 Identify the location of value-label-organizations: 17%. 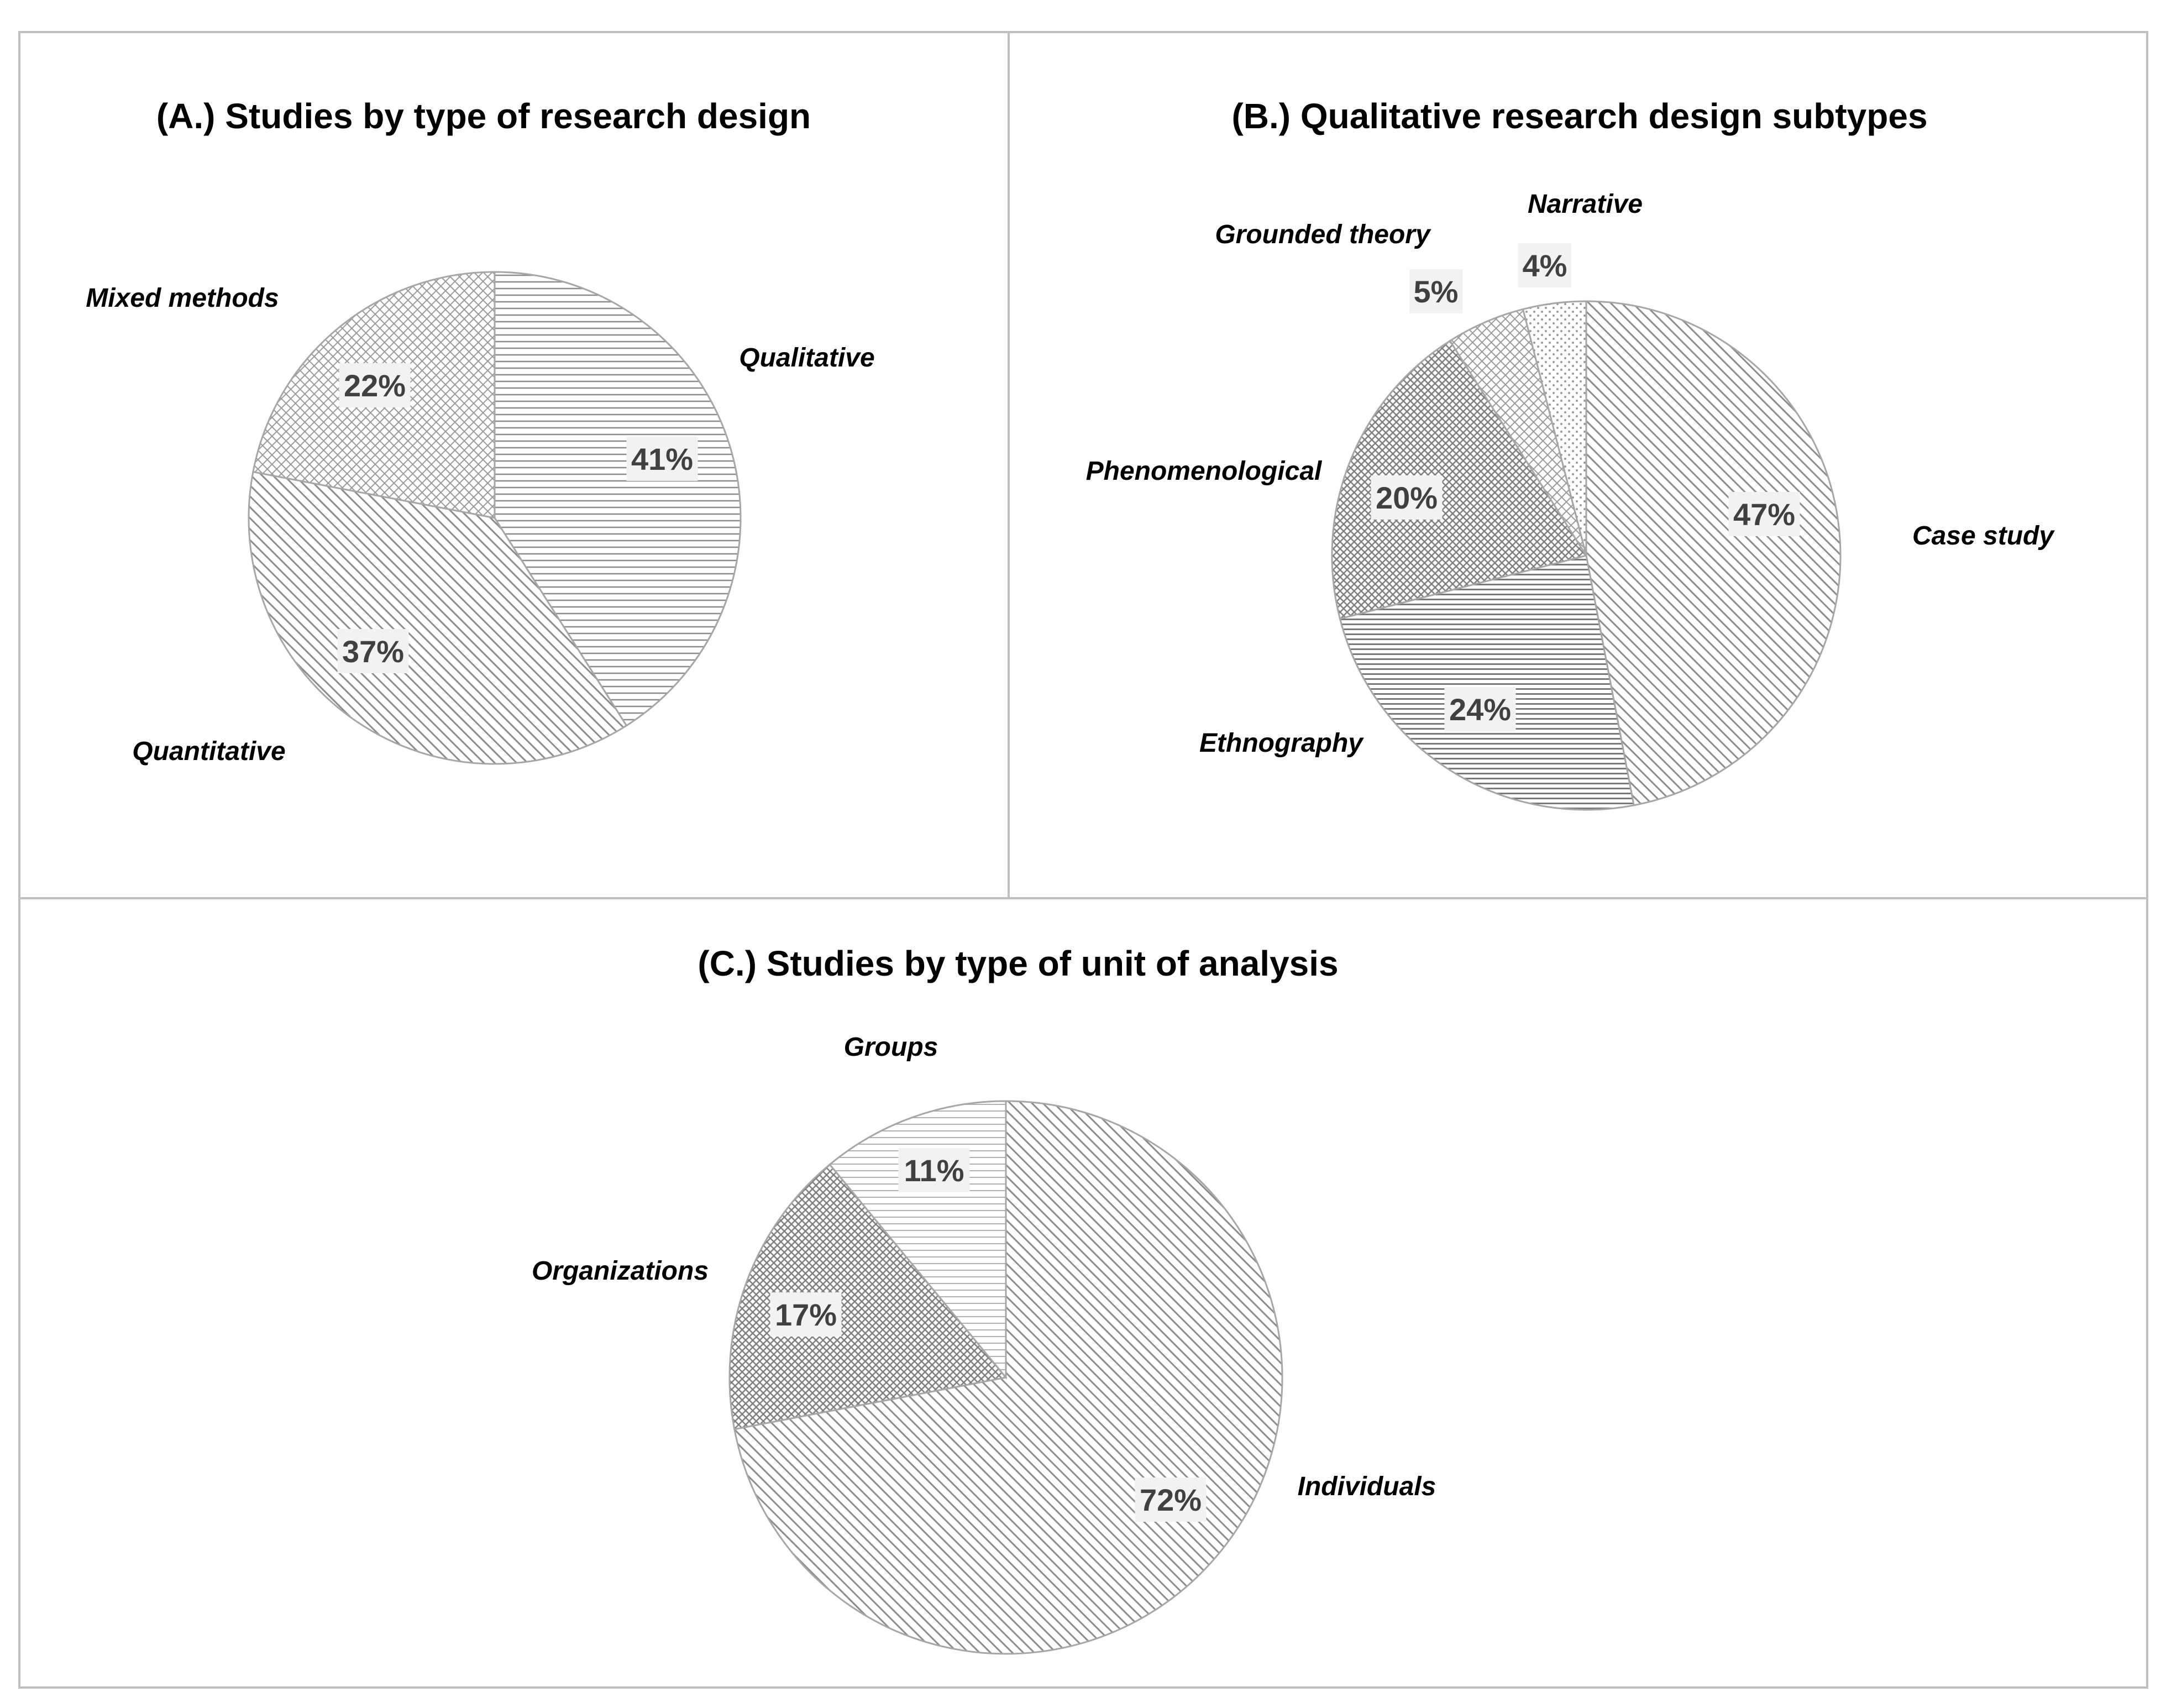
(806, 1314).